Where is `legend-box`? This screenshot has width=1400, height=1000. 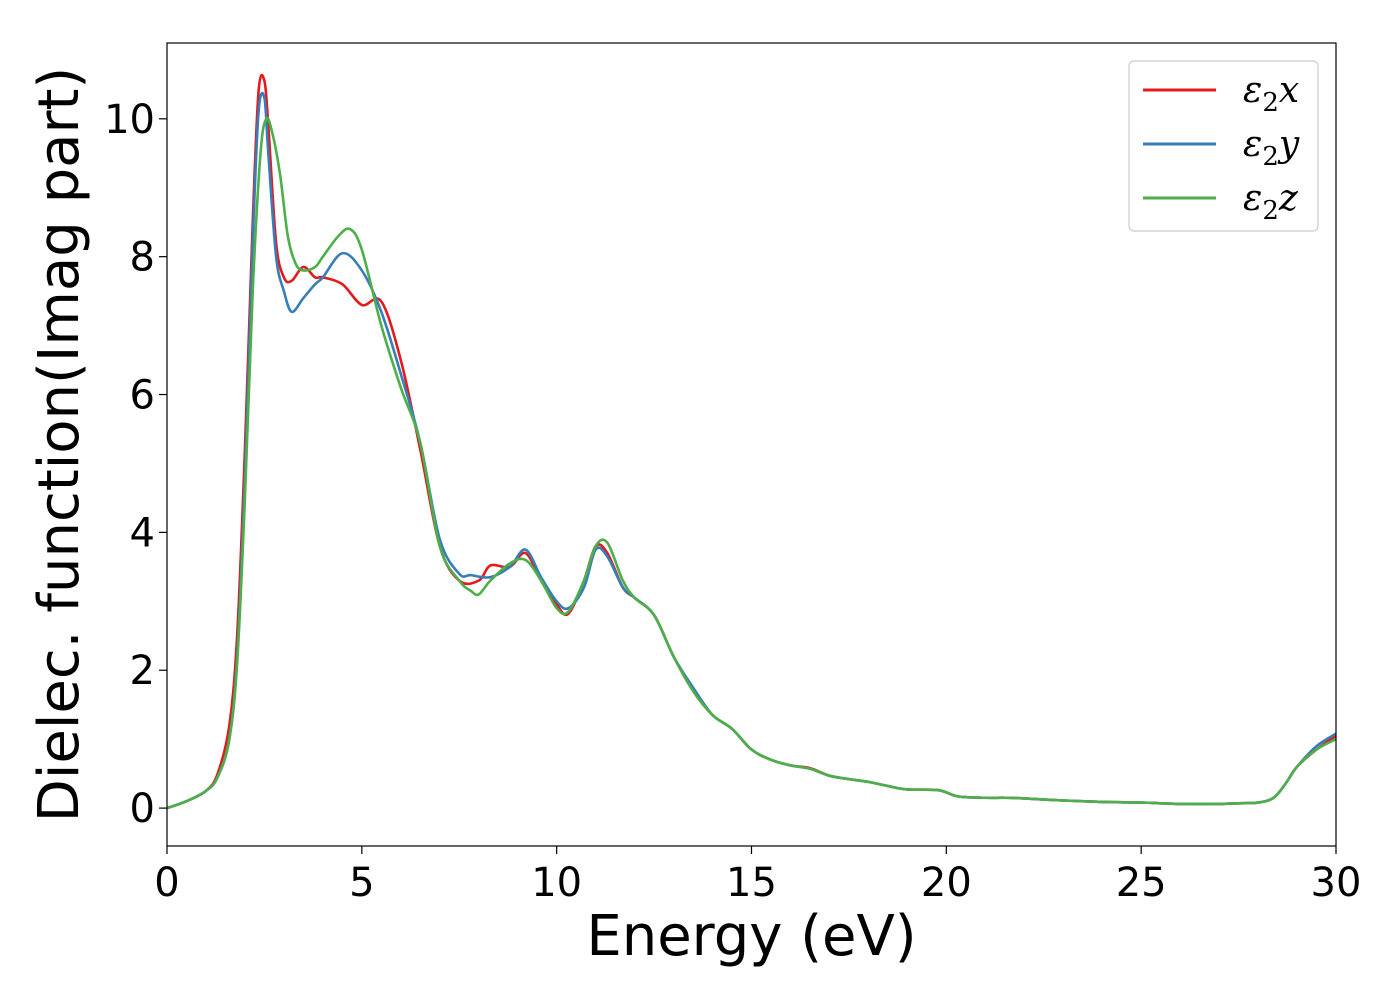 legend-box is located at coordinates (1223, 146).